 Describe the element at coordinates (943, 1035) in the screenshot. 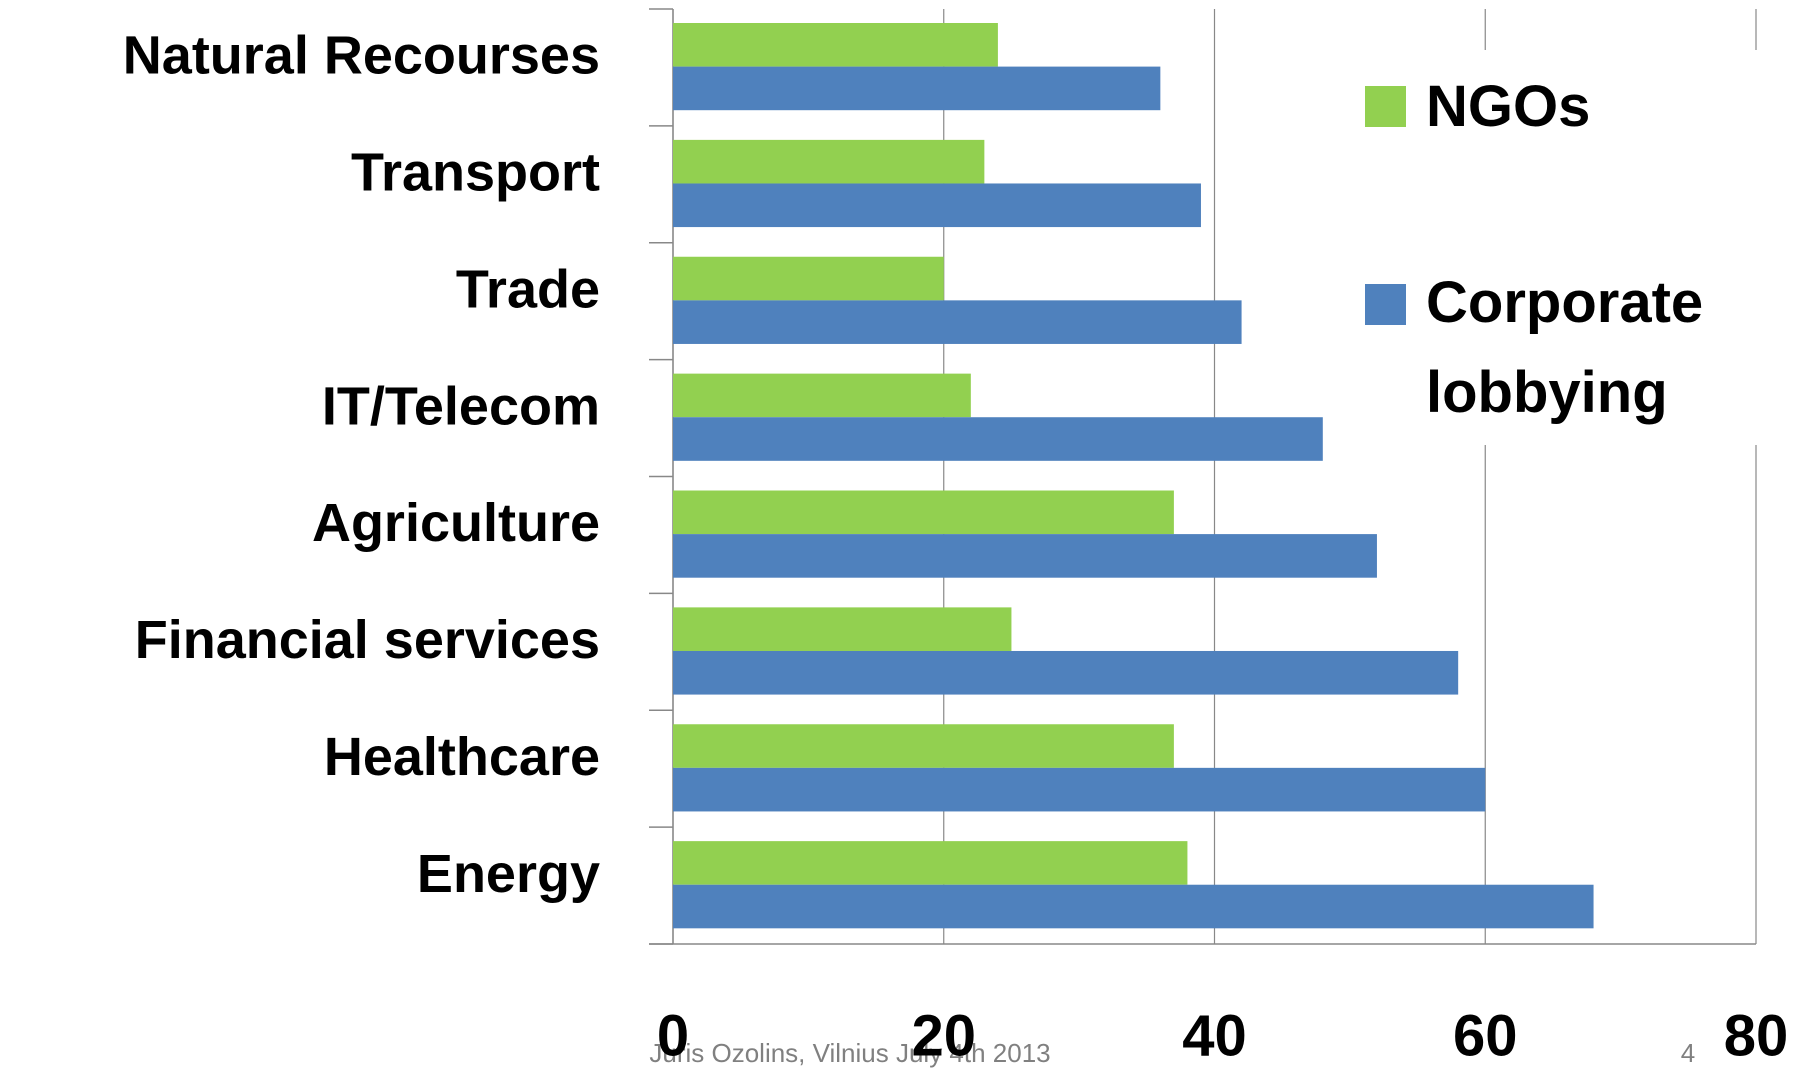

I see `x-tick-label: 20` at that location.